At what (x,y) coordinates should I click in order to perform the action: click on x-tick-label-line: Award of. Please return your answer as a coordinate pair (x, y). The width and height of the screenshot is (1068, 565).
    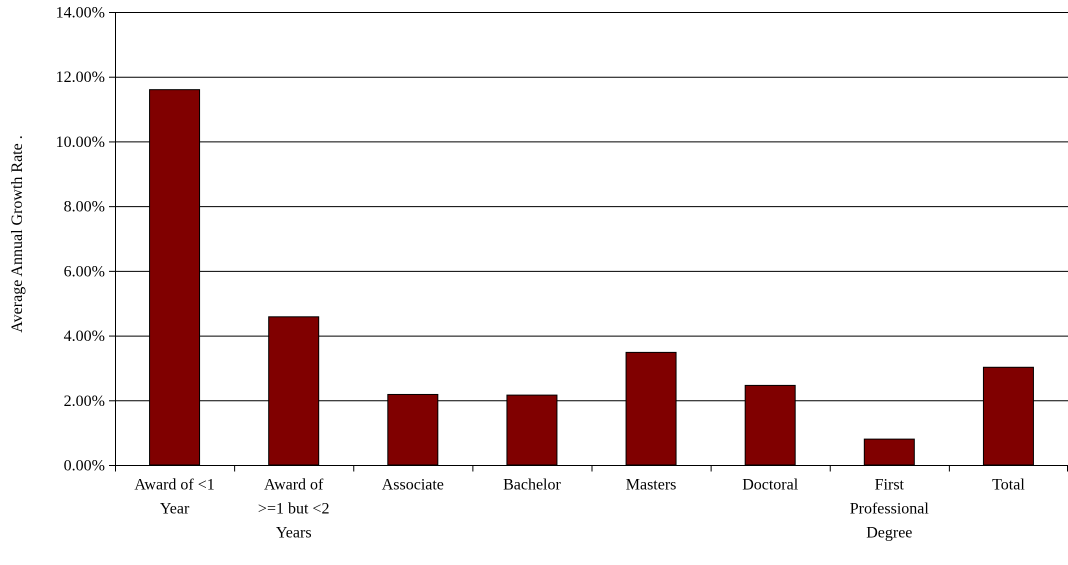
    Looking at the image, I should click on (294, 485).